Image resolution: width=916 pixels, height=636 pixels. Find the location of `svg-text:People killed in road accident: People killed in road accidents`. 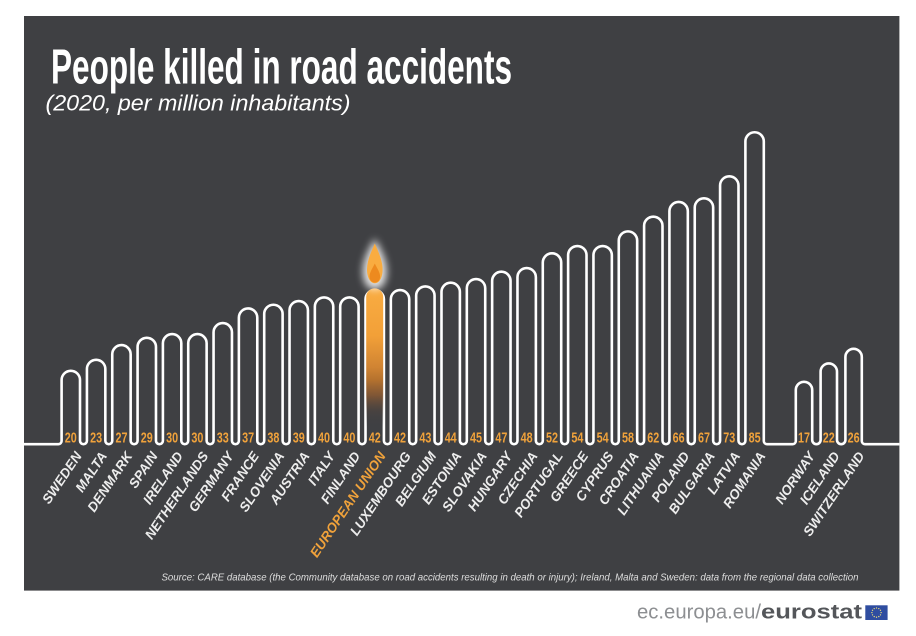

svg-text:People killed in road accident: People killed in road accidents is located at coordinates (281, 67).